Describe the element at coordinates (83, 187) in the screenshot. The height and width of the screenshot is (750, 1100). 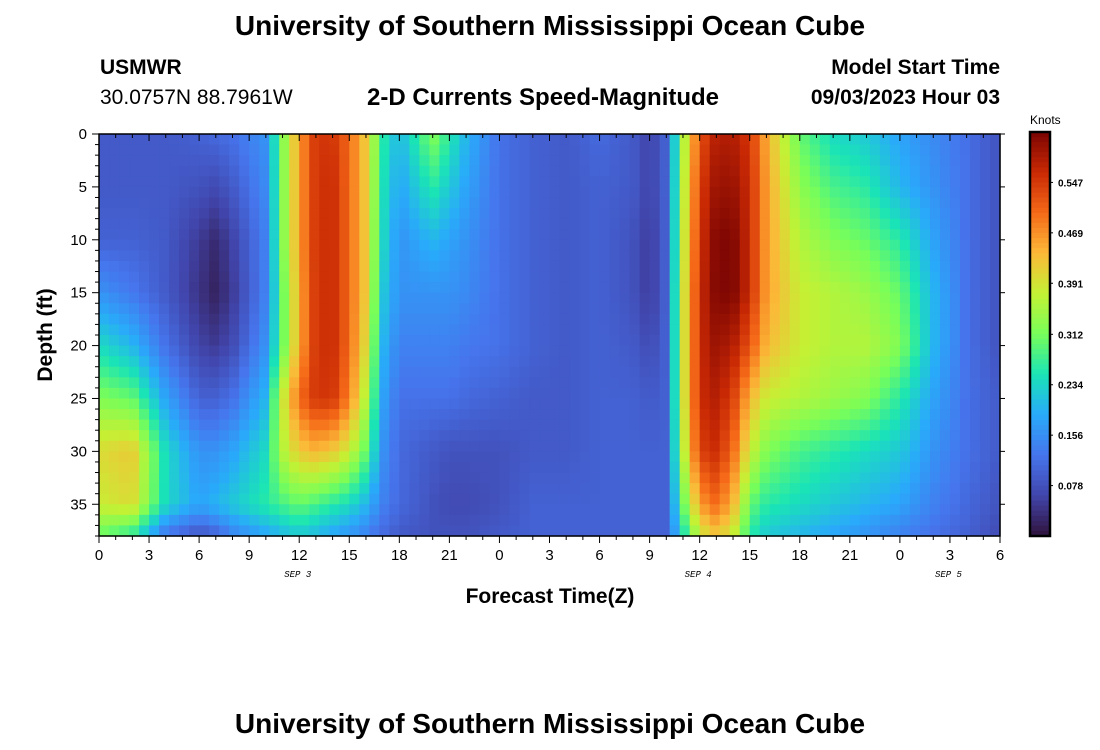
I see `y-tick-label: 5` at that location.